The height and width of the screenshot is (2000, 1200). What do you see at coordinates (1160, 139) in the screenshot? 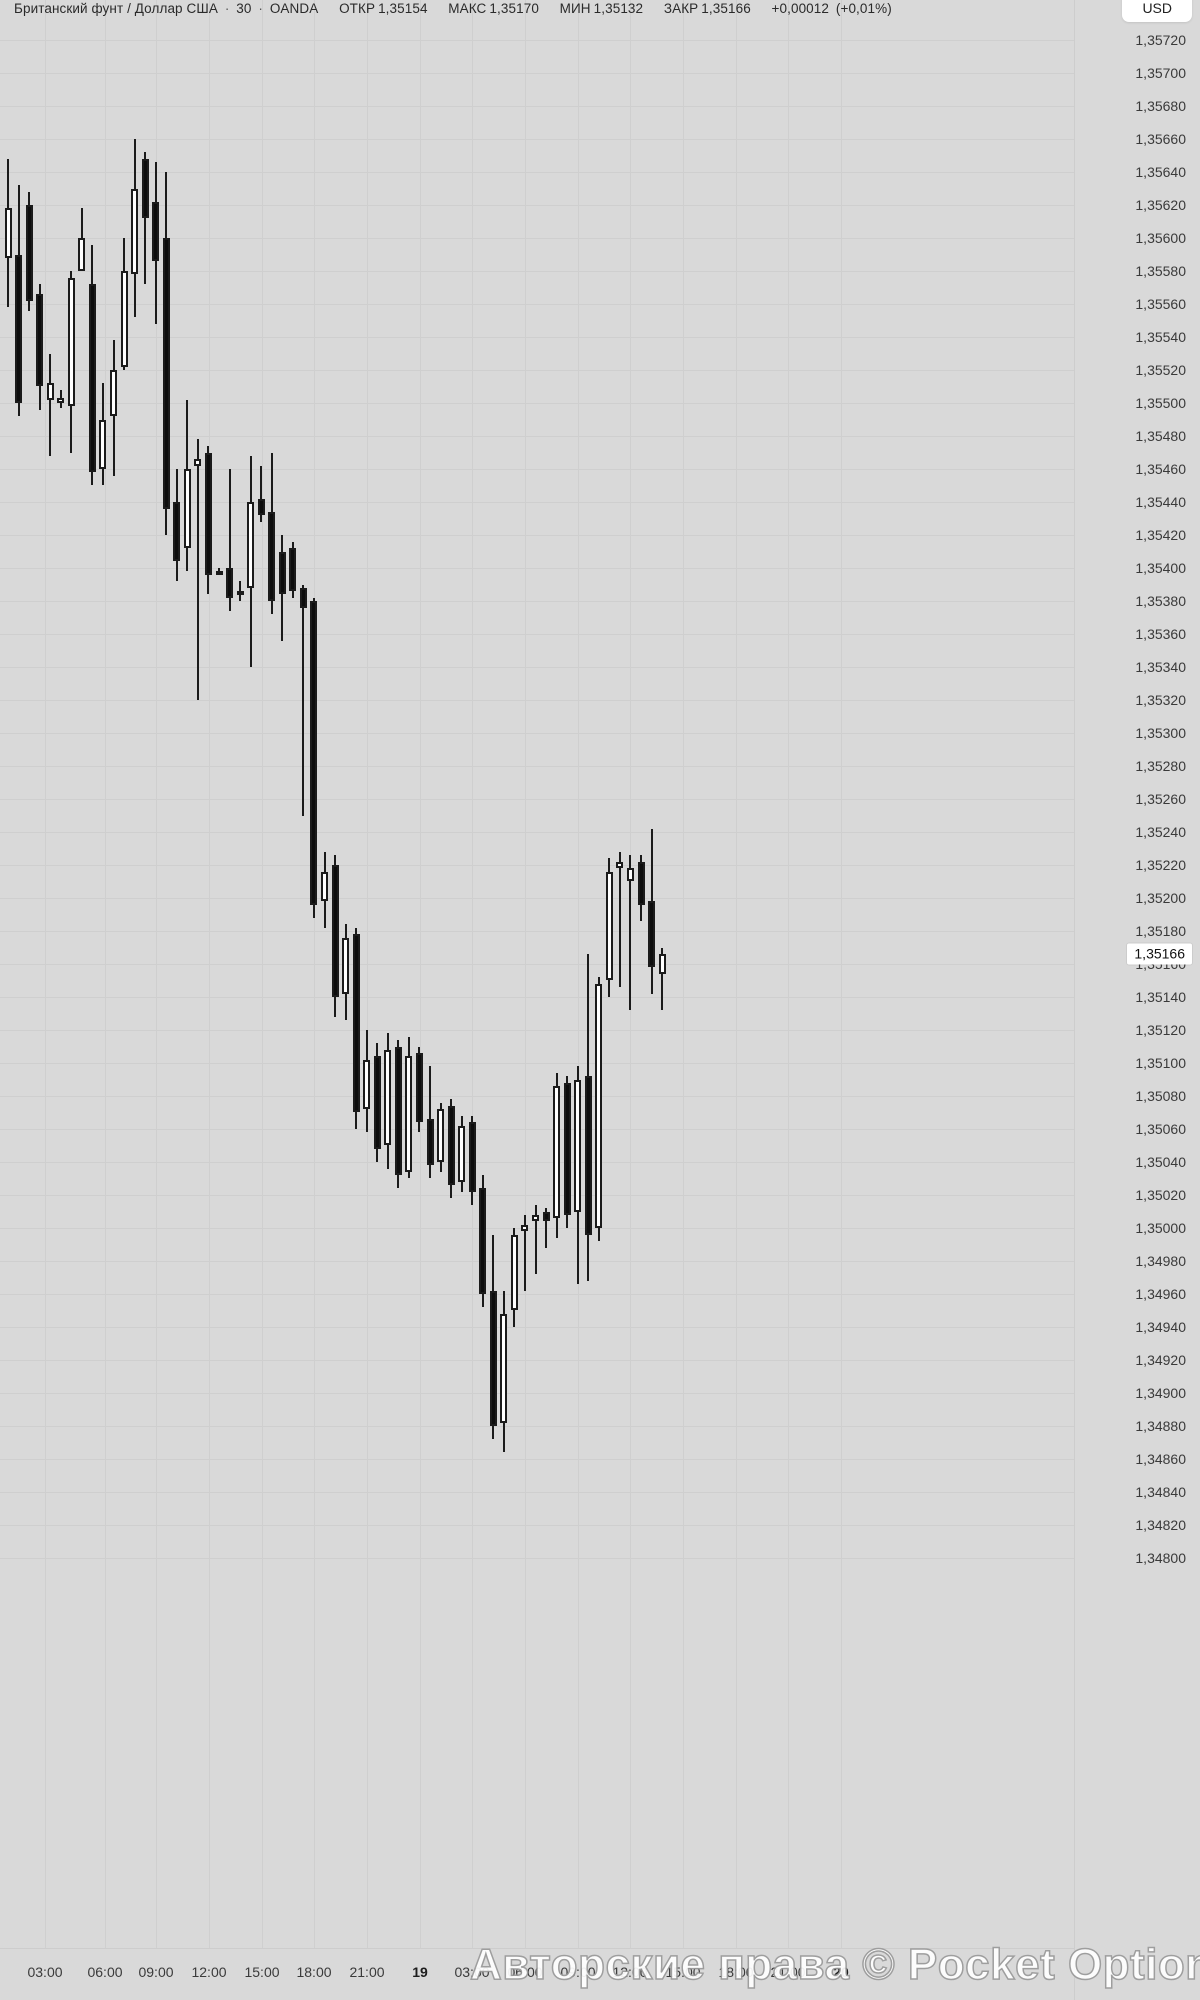
I see `price-tick-label: 1,35660` at bounding box center [1160, 139].